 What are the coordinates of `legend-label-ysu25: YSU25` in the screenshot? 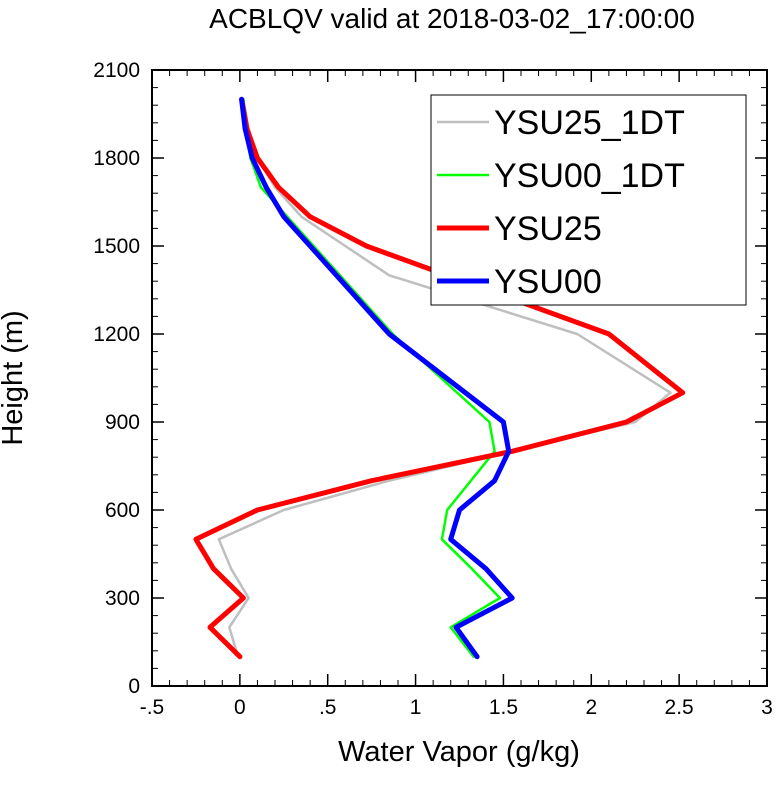 It's located at (548, 229).